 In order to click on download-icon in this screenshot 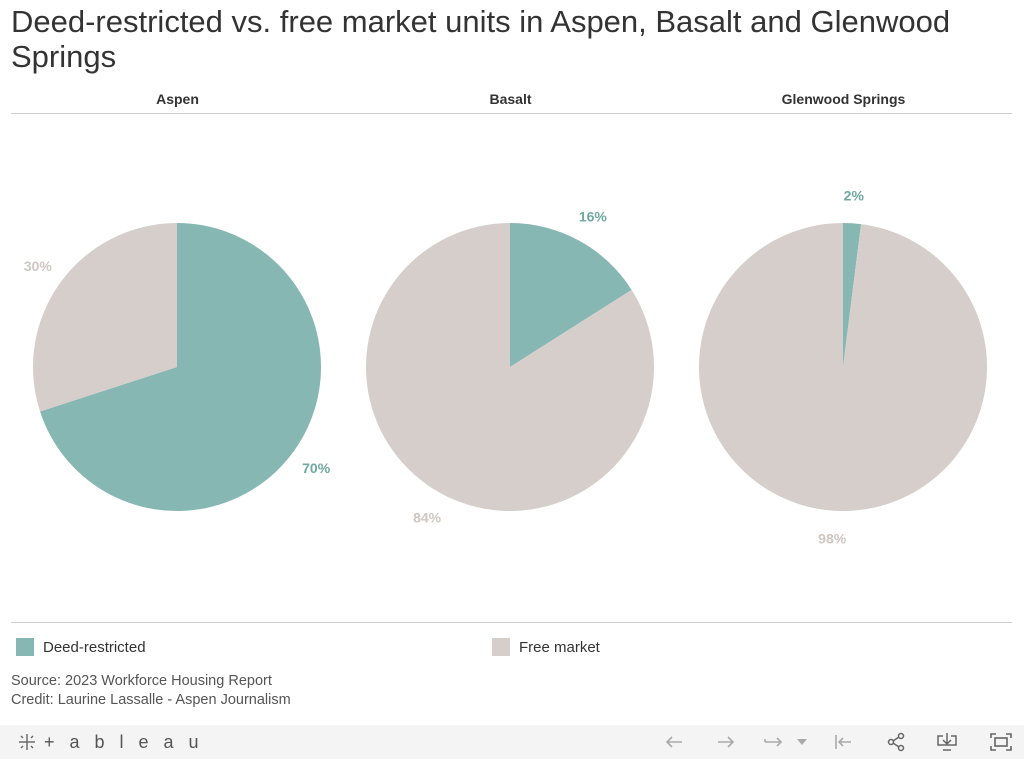, I will do `click(947, 742)`.